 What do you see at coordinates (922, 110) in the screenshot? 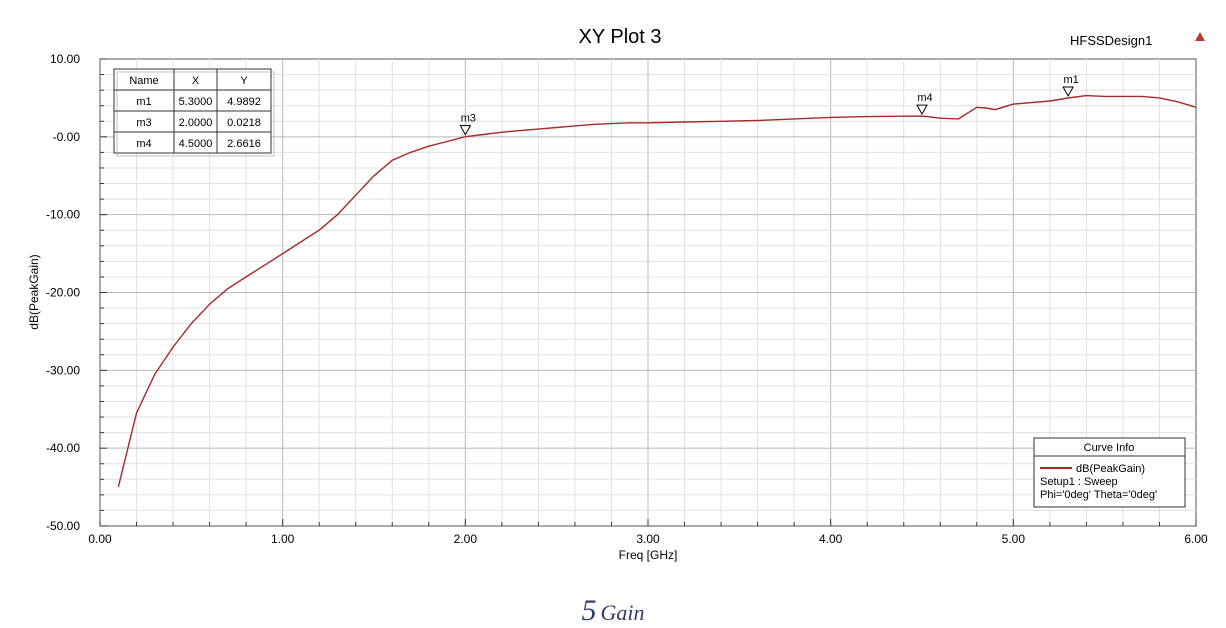
I see `marker-m4-triangle` at bounding box center [922, 110].